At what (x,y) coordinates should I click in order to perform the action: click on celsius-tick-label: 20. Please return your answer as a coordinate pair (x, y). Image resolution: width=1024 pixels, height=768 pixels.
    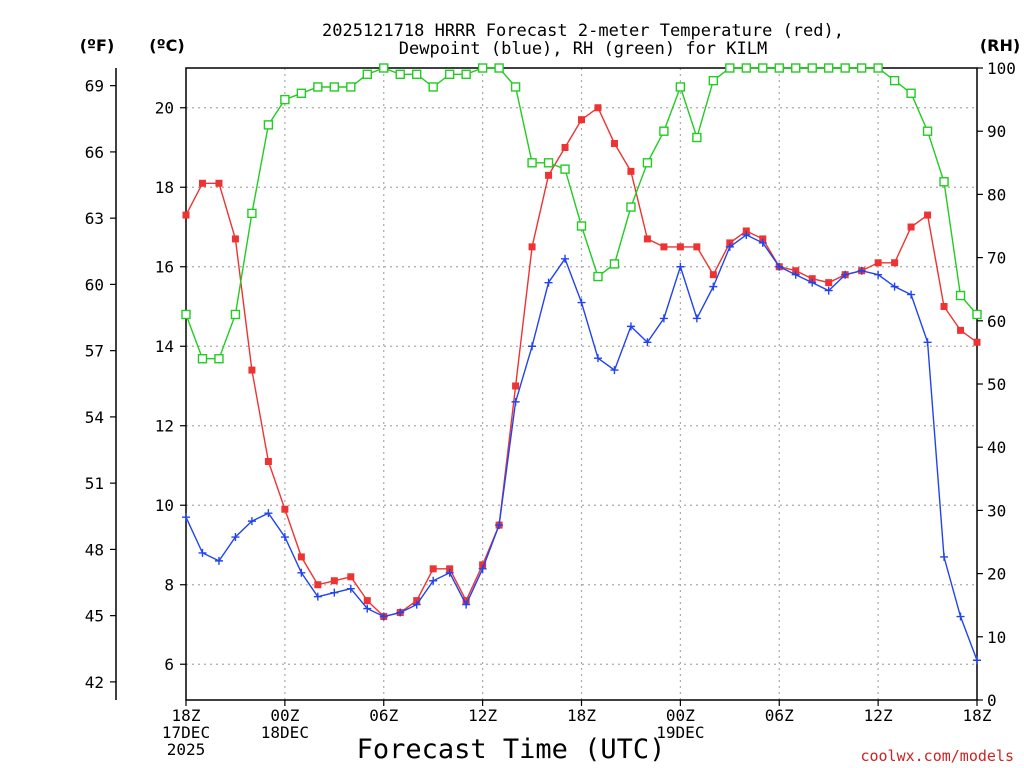
    Looking at the image, I should click on (164, 108).